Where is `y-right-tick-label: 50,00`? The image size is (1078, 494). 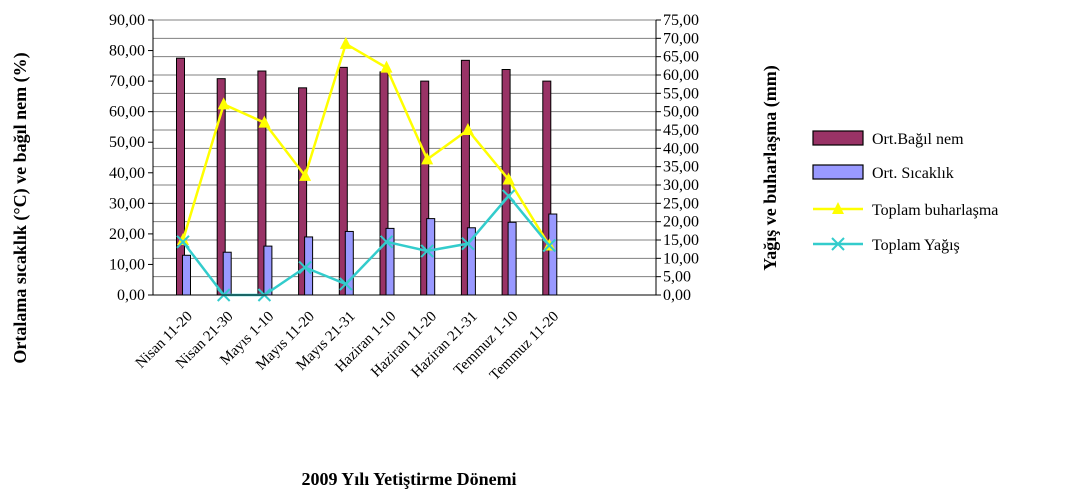 y-right-tick-label: 50,00 is located at coordinates (681, 112).